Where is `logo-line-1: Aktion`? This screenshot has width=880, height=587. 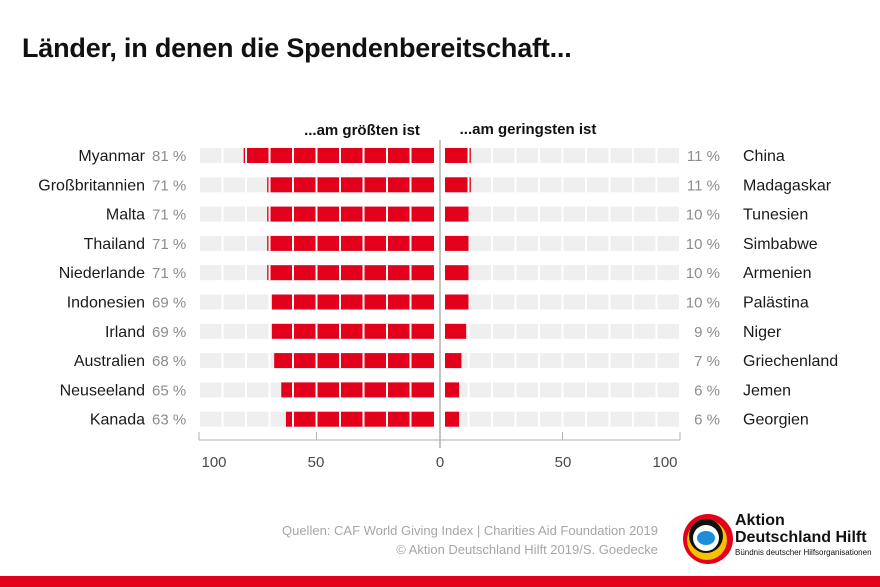 logo-line-1: Aktion is located at coordinates (760, 520).